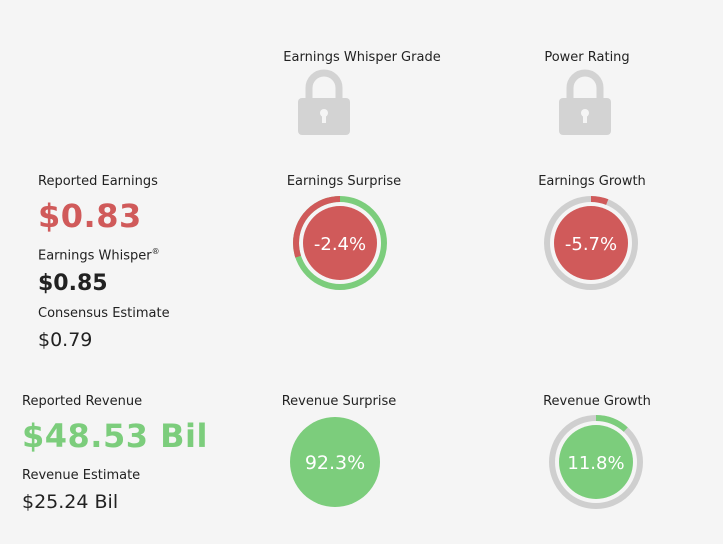 The width and height of the screenshot is (723, 544). I want to click on revenue-growth-gauge: 11.8%, so click(596, 462).